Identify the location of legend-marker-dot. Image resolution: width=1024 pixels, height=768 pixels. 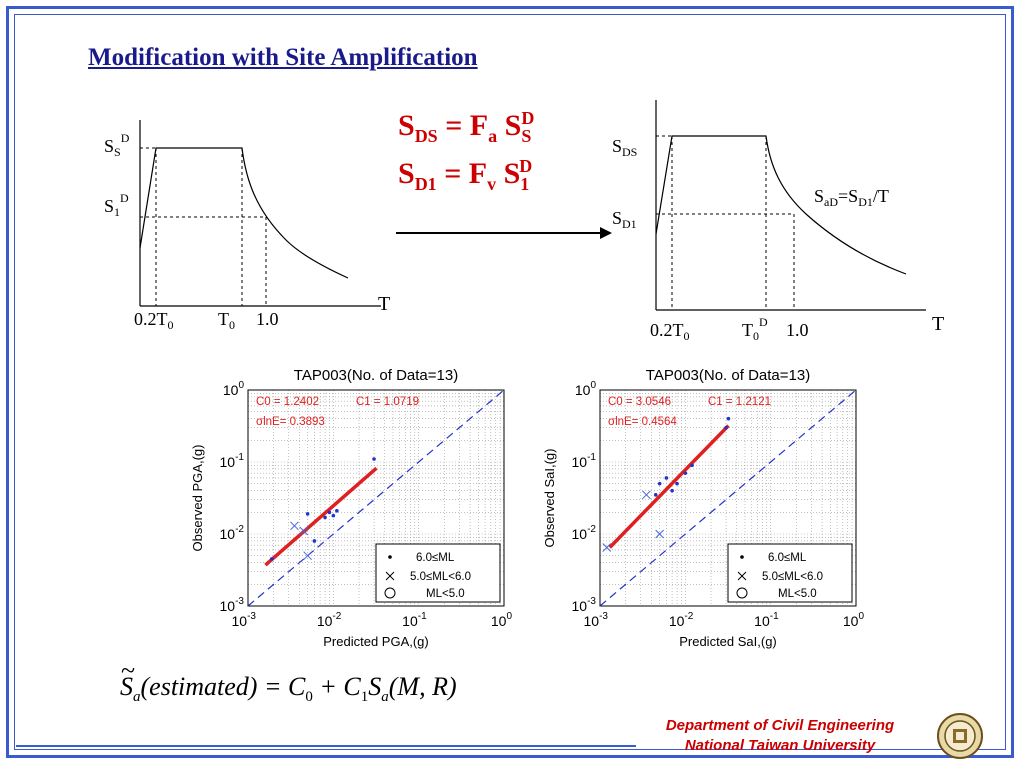
(390, 557).